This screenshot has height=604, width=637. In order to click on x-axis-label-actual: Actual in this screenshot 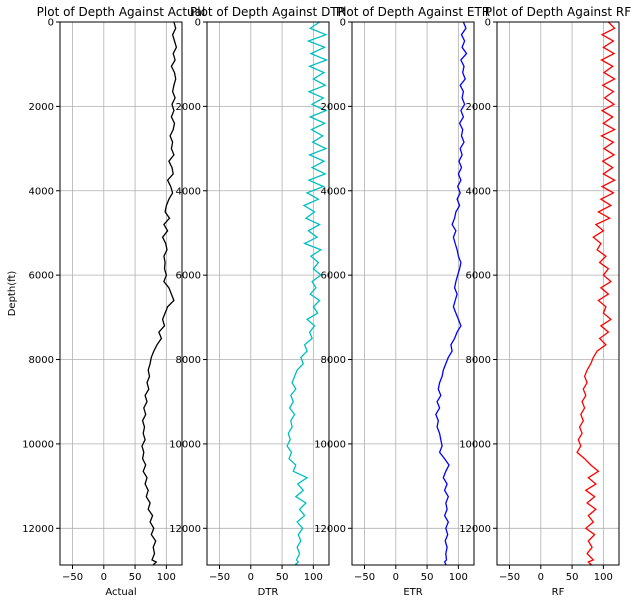, I will do `click(120, 592)`.